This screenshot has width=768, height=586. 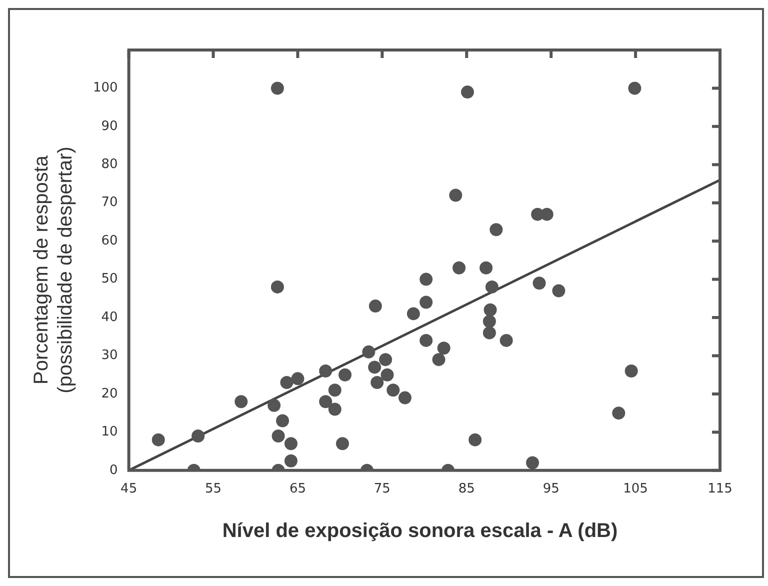 I want to click on y-tick-label: 40, so click(x=109, y=317).